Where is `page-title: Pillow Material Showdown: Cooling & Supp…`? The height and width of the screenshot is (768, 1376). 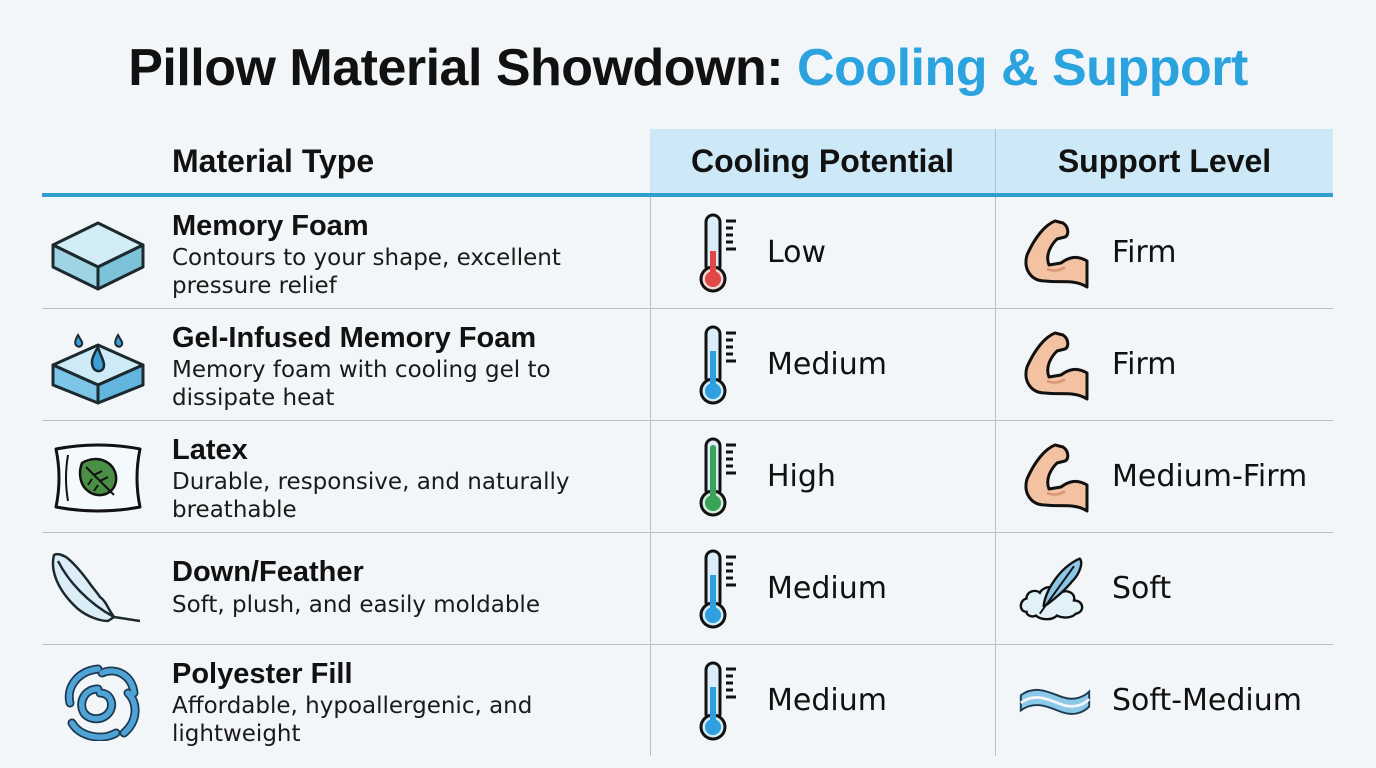 page-title: Pillow Material Showdown: Cooling & Supp… is located at coordinates (688, 68).